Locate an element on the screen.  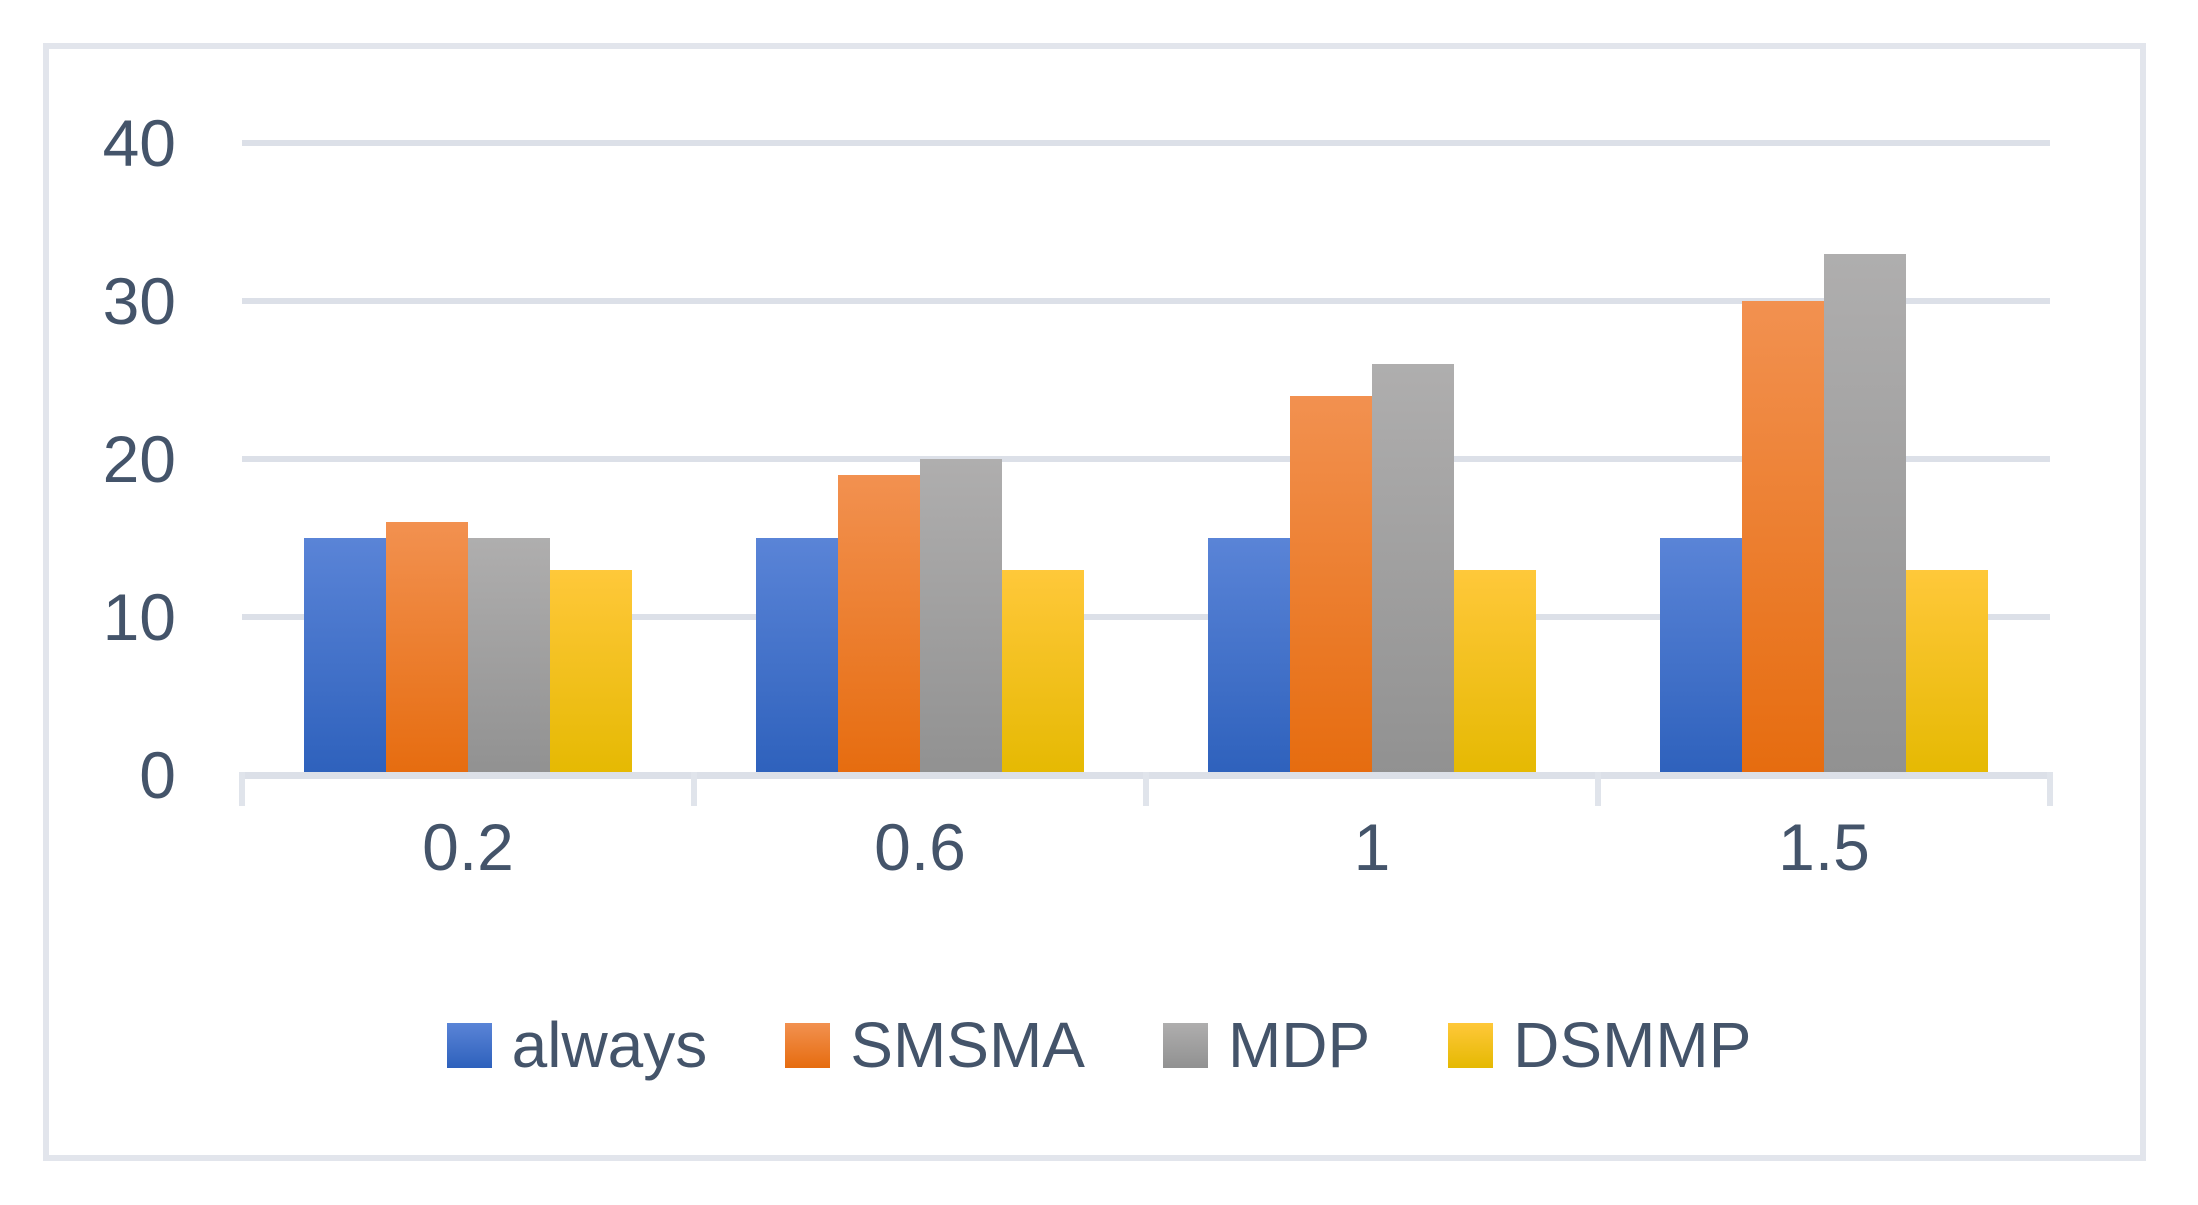
legend-item-DSMMP: DSMMP is located at coordinates (1599, 1045).